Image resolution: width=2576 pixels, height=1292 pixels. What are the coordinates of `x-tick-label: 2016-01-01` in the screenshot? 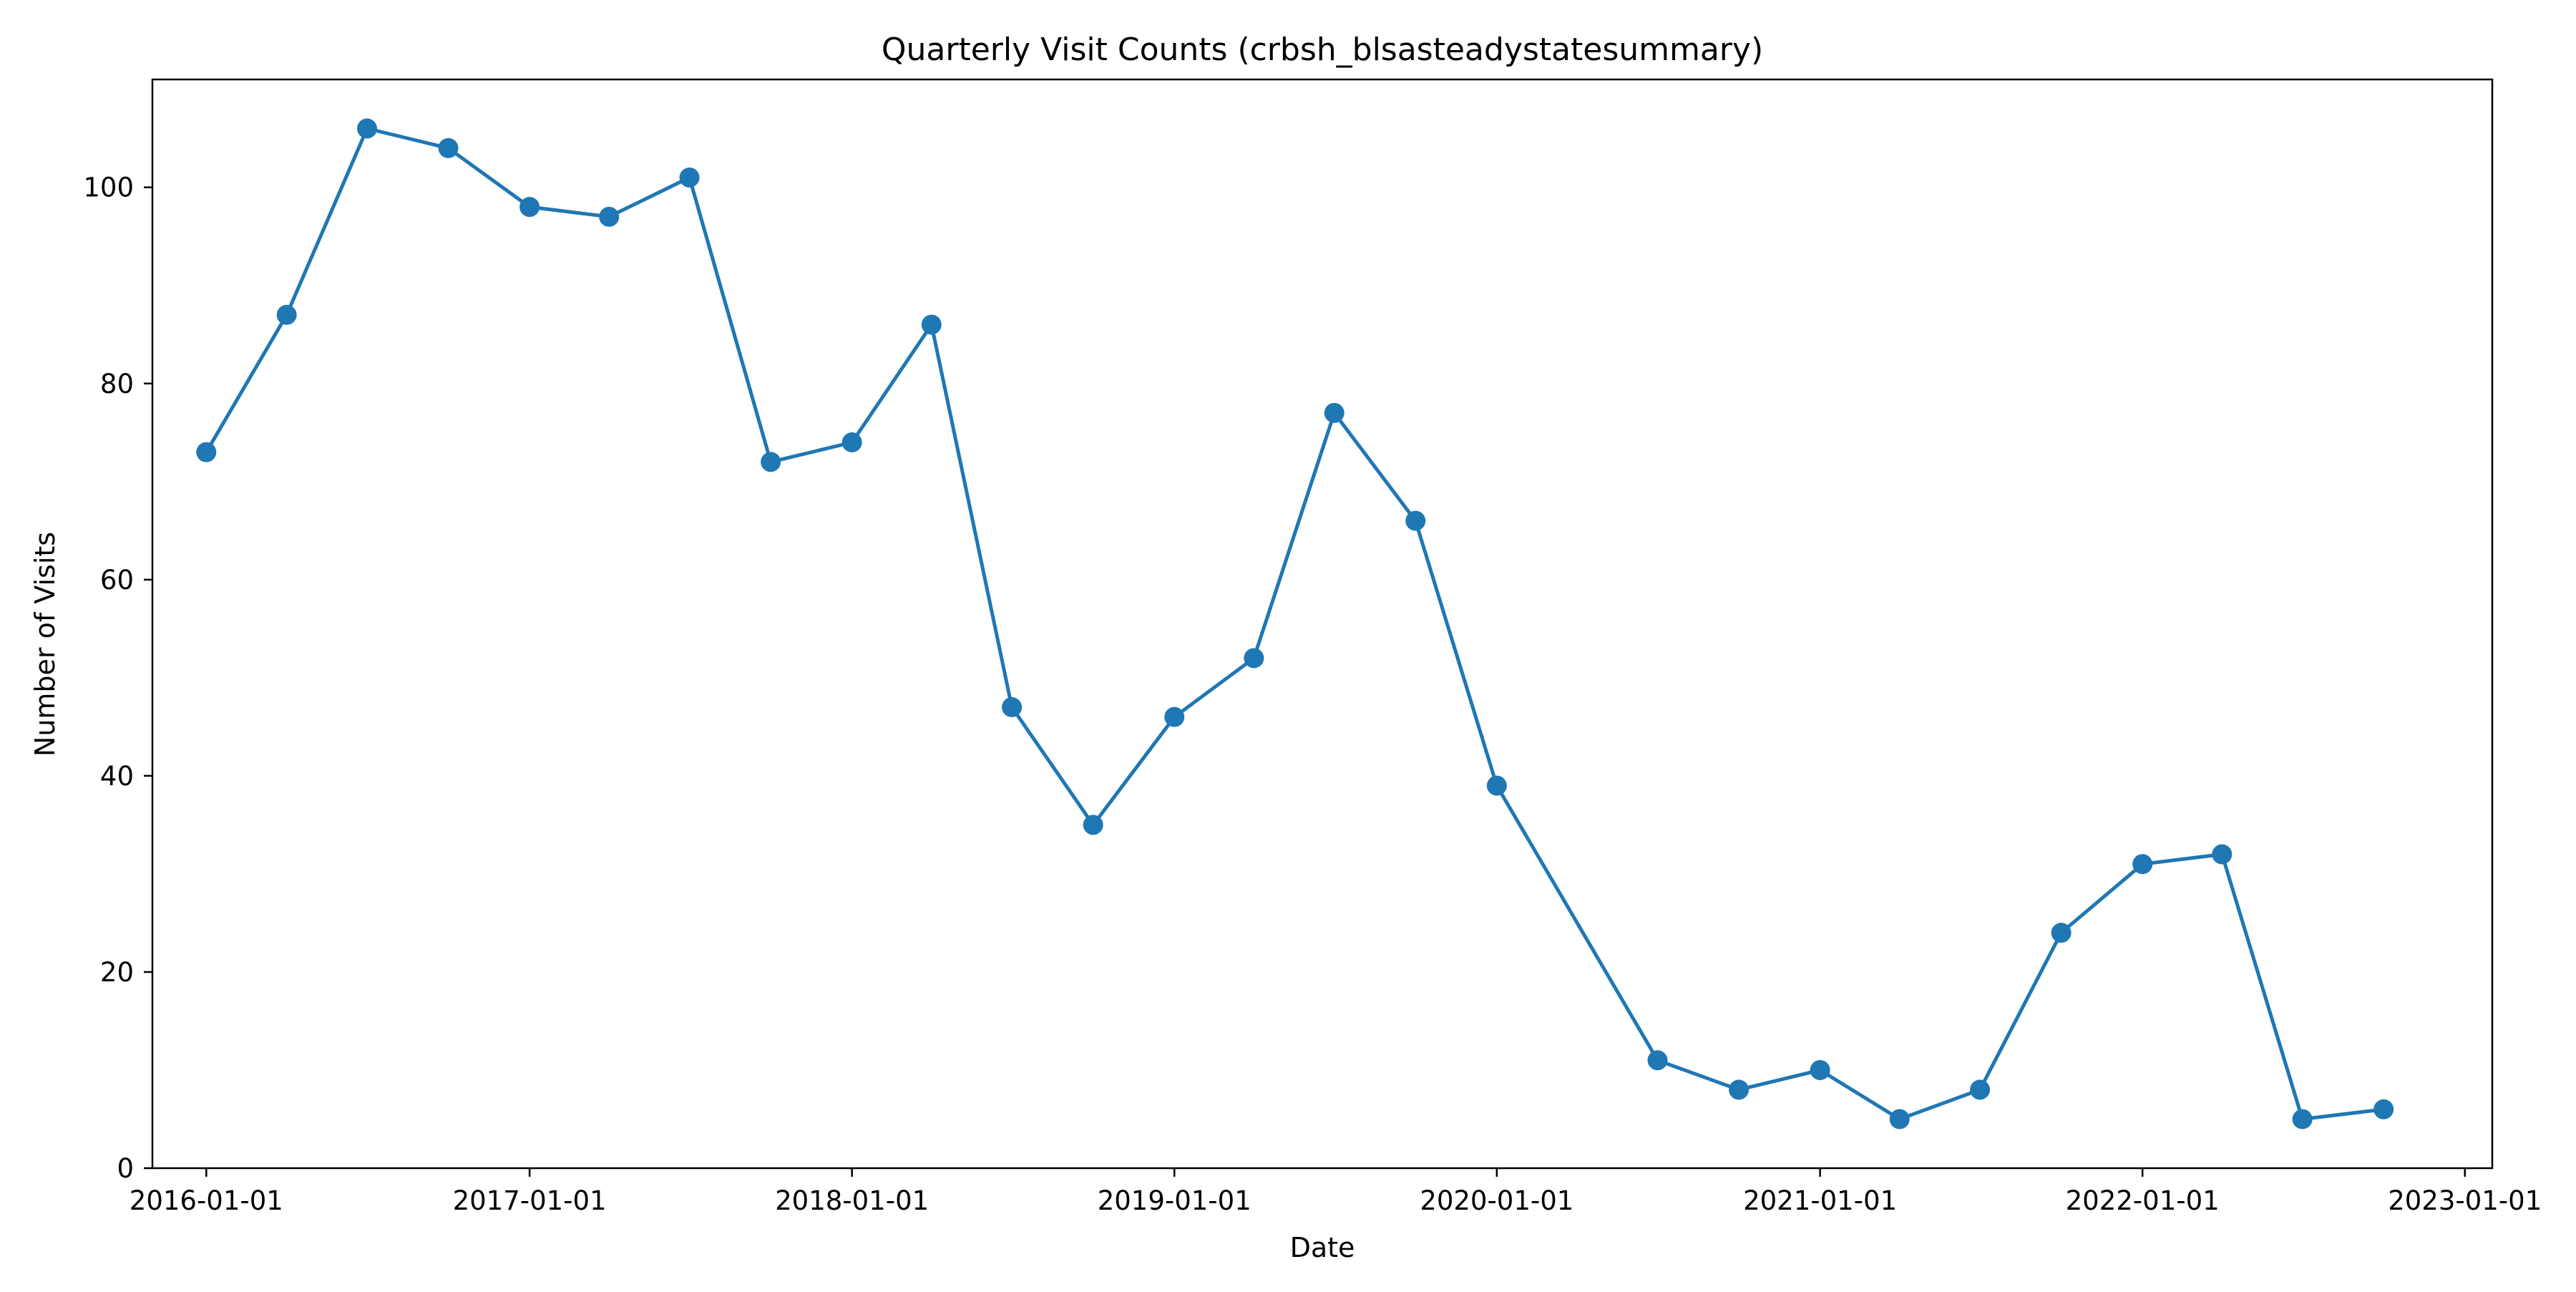 It's located at (206, 1200).